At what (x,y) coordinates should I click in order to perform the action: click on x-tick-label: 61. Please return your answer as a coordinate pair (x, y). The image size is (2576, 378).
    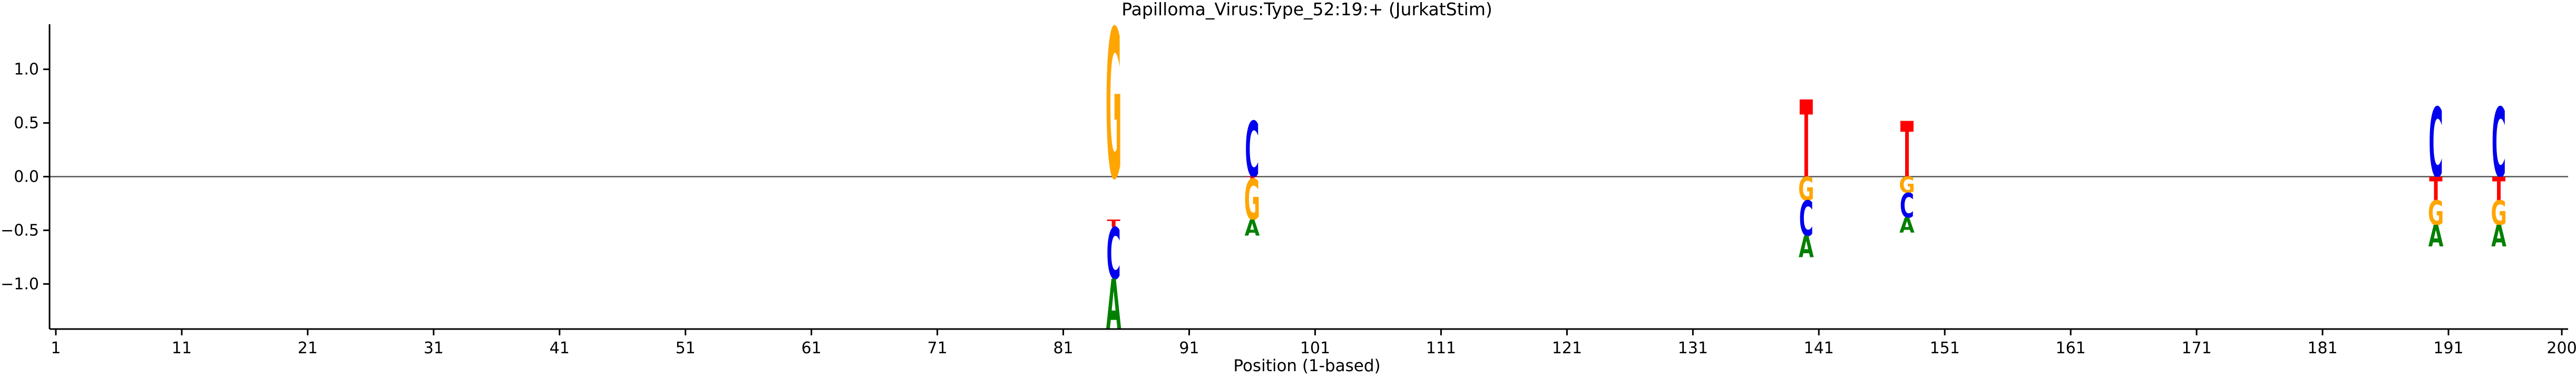
    Looking at the image, I should click on (812, 348).